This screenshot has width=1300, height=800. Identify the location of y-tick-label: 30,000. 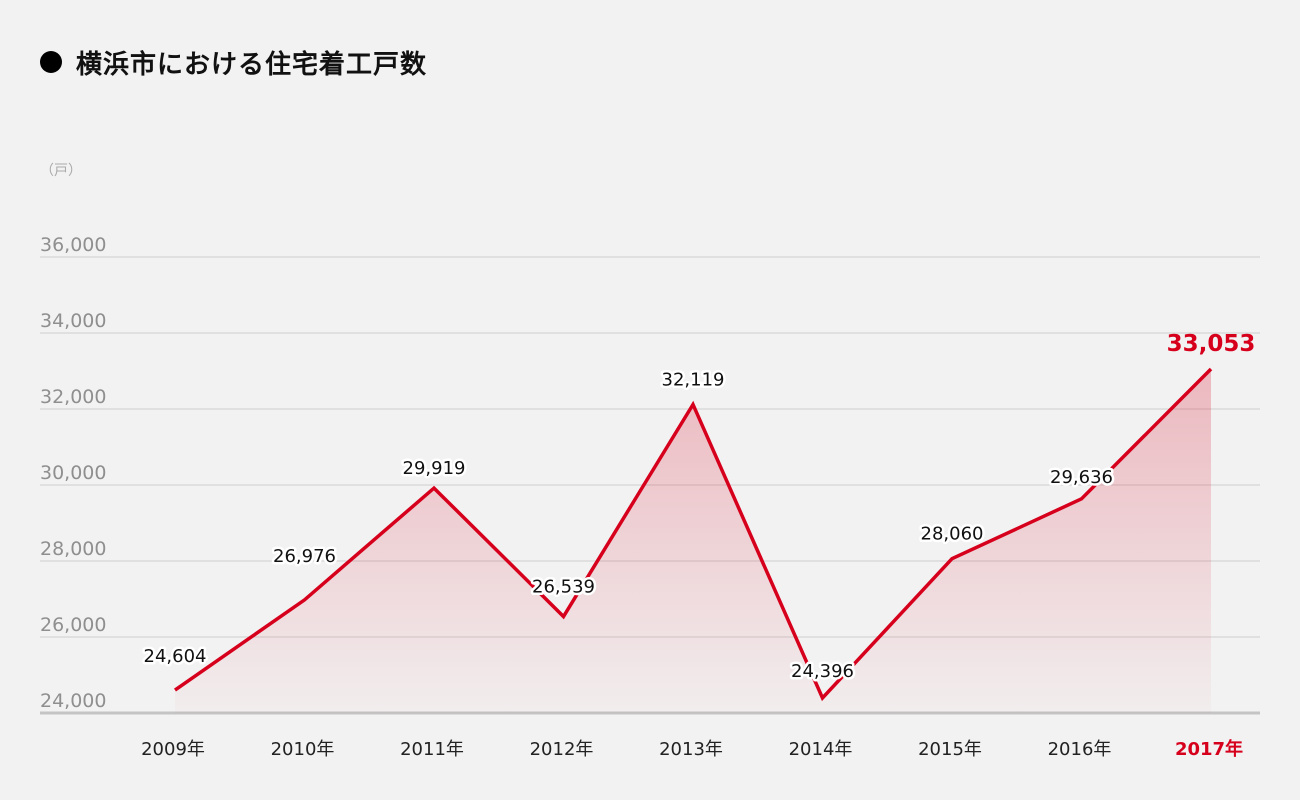
(73, 473).